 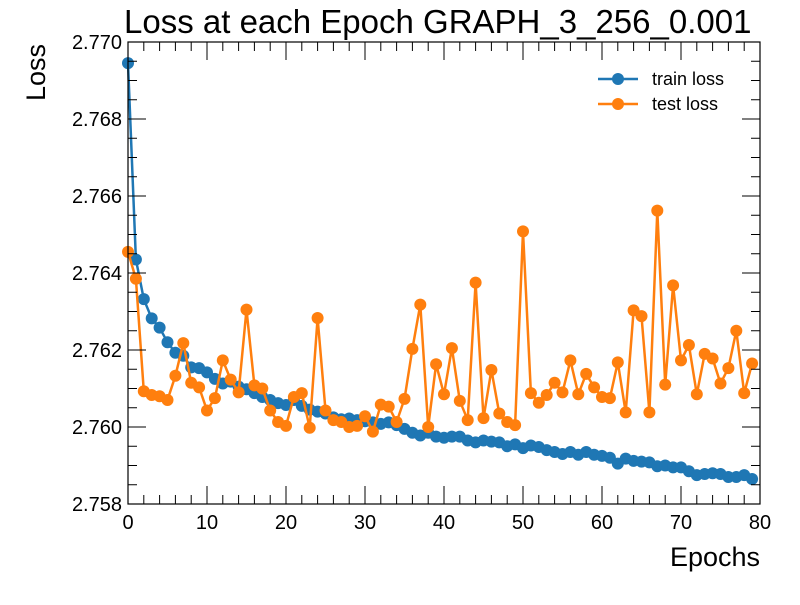 I want to click on x-tick-label: 30, so click(x=365, y=523).